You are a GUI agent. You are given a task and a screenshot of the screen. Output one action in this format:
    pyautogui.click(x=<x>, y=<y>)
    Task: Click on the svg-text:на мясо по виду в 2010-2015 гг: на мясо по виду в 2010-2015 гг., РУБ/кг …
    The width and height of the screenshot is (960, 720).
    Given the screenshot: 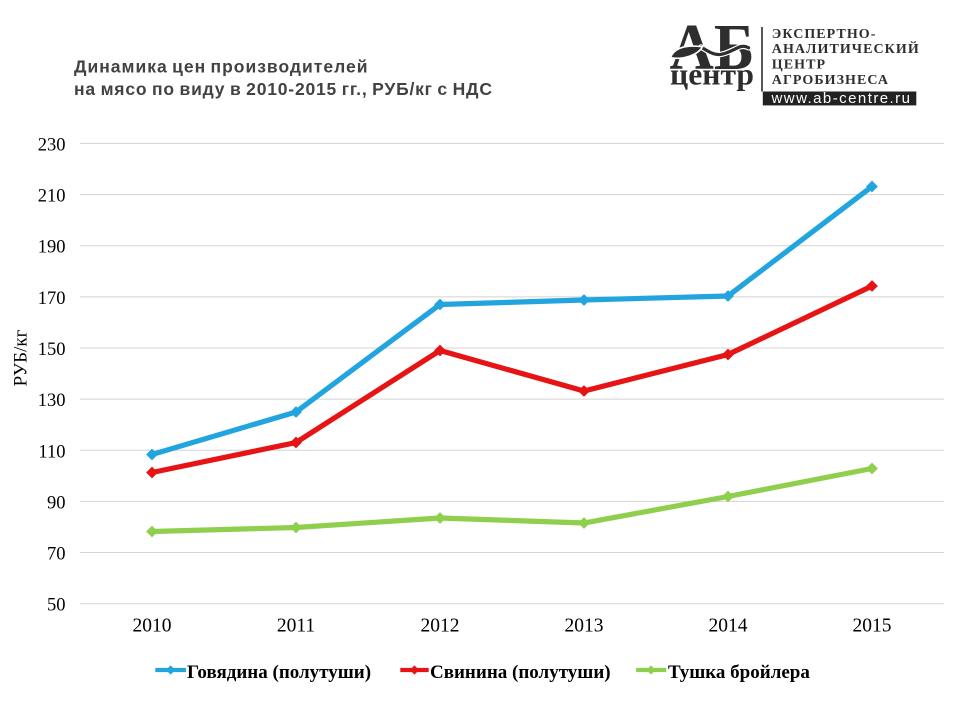 What is the action you would take?
    pyautogui.click(x=283, y=89)
    